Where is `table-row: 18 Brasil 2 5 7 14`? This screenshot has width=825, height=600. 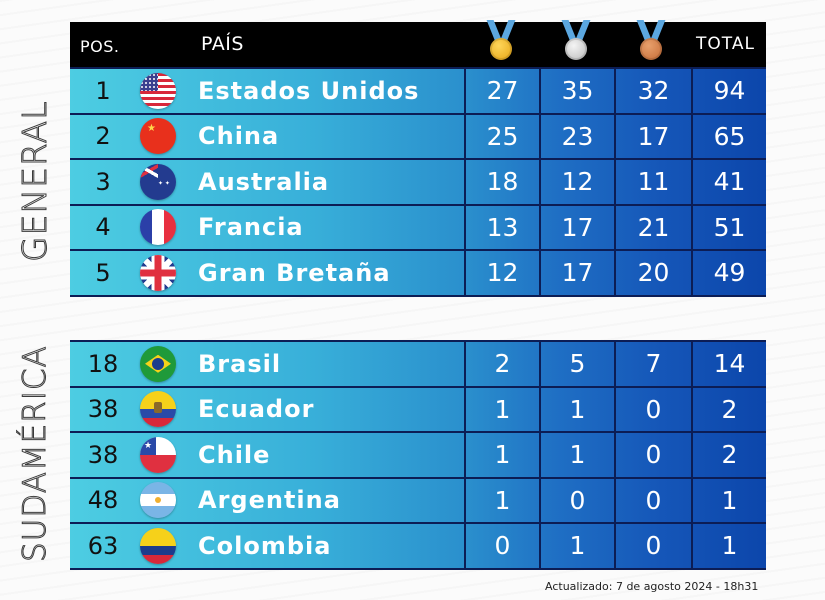 table-row: 18 Brasil 2 5 7 14 is located at coordinates (418, 365).